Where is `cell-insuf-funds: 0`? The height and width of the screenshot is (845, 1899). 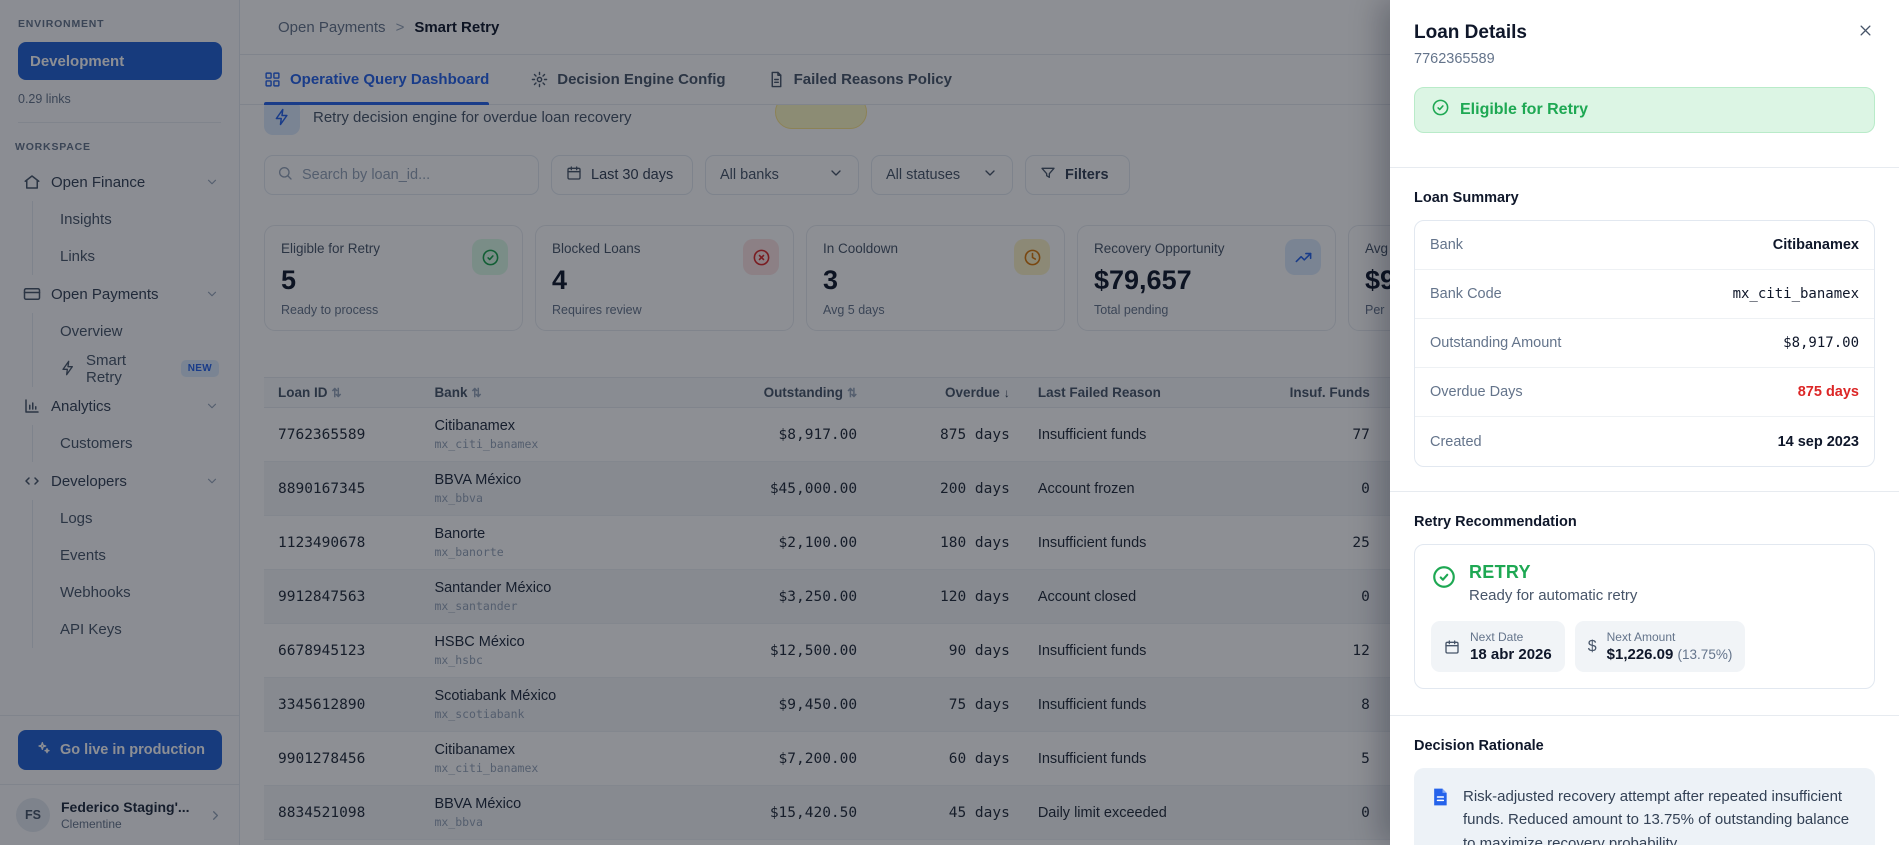 cell-insuf-funds: 0 is located at coordinates (1305, 812).